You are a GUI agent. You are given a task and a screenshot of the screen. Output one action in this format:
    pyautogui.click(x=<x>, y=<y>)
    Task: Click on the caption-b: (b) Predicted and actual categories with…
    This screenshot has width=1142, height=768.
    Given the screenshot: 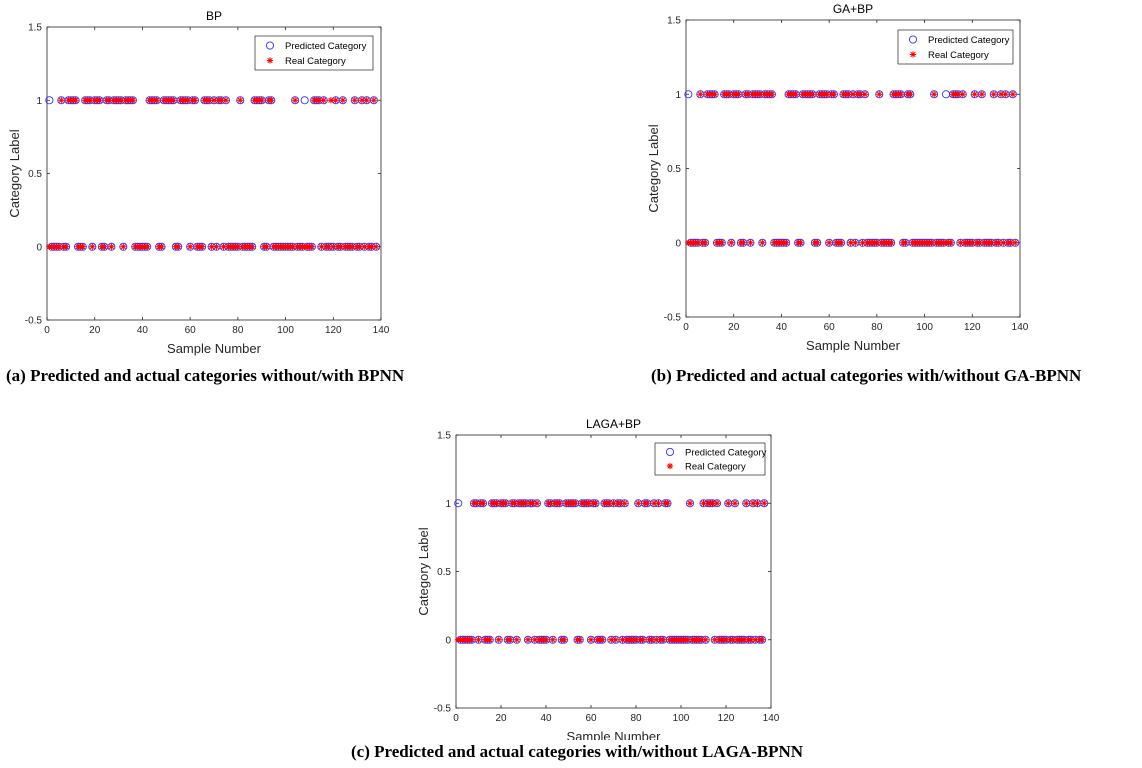 What is the action you would take?
    pyautogui.click(x=866, y=375)
    